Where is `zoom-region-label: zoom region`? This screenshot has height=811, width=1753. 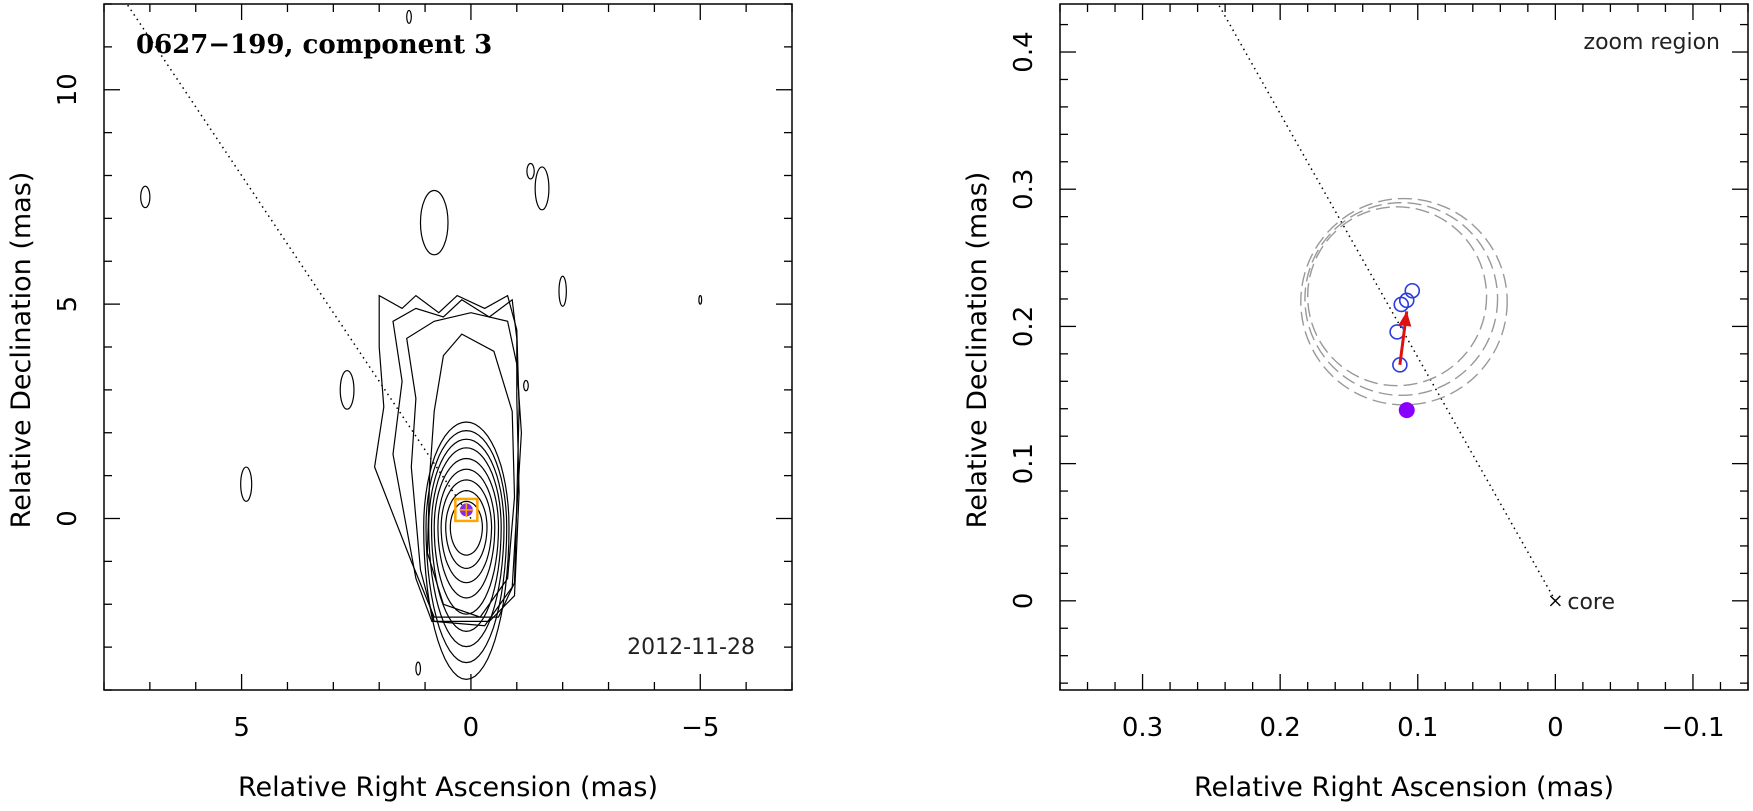 zoom-region-label: zoom region is located at coordinates (1652, 42).